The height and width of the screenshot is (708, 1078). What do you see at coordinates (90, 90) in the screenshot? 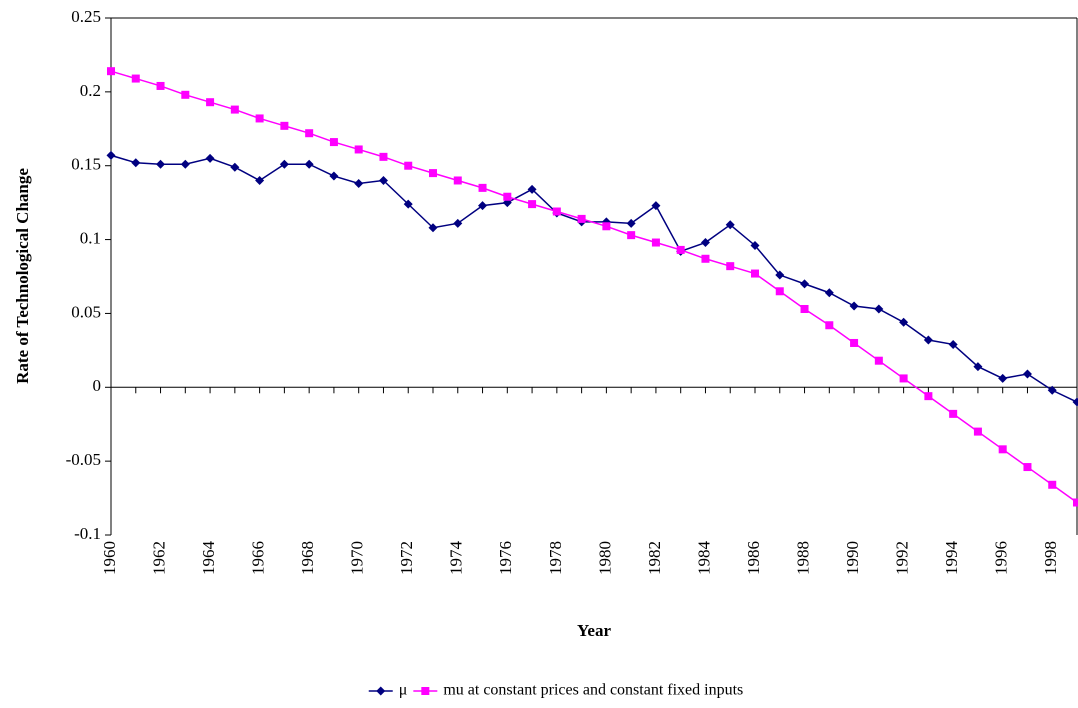
I see `y-tick-label: 0.2` at bounding box center [90, 90].